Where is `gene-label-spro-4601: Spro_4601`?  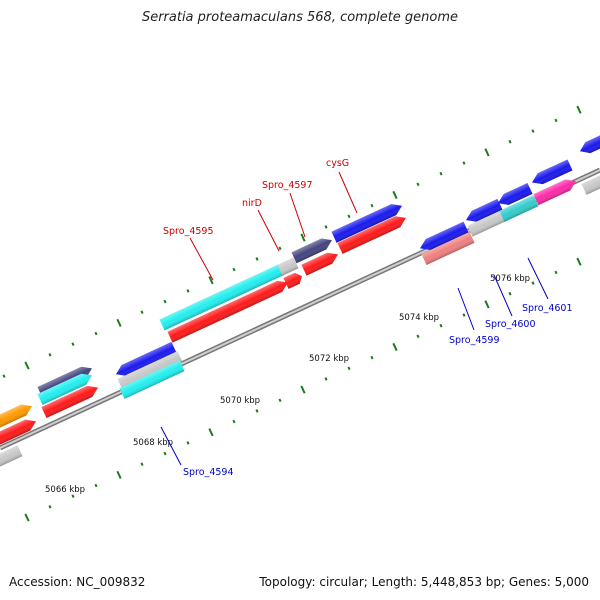 gene-label-spro-4601: Spro_4601 is located at coordinates (547, 308).